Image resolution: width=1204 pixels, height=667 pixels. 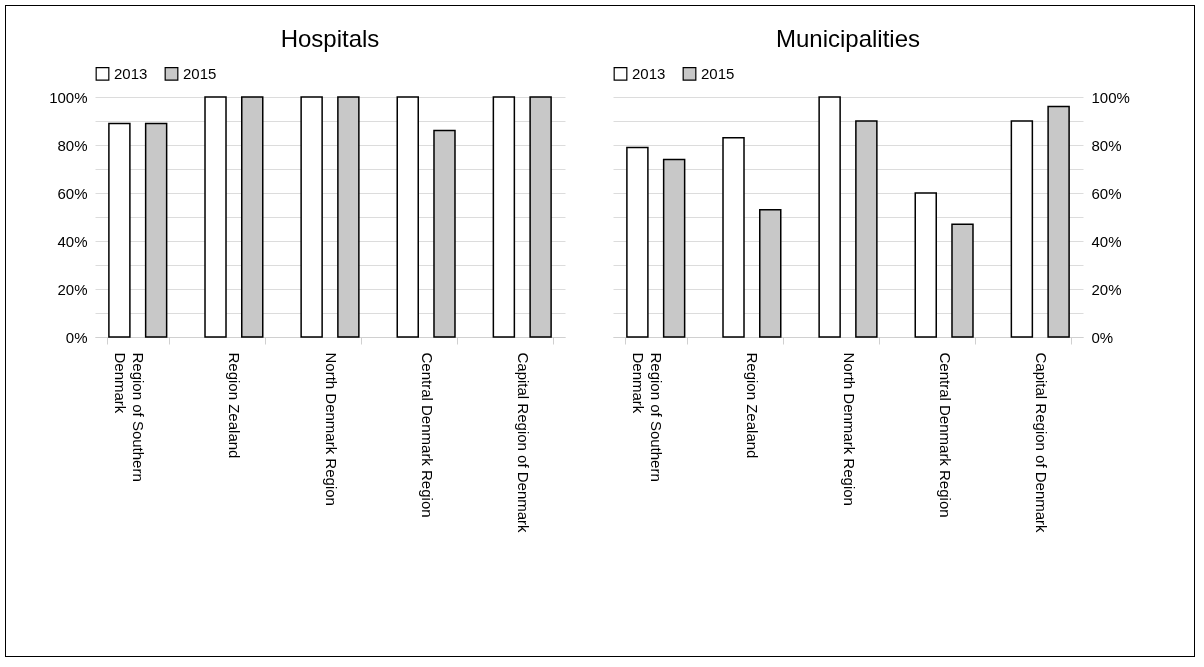 What do you see at coordinates (848, 38) in the screenshot?
I see `chart-title: Municipalities` at bounding box center [848, 38].